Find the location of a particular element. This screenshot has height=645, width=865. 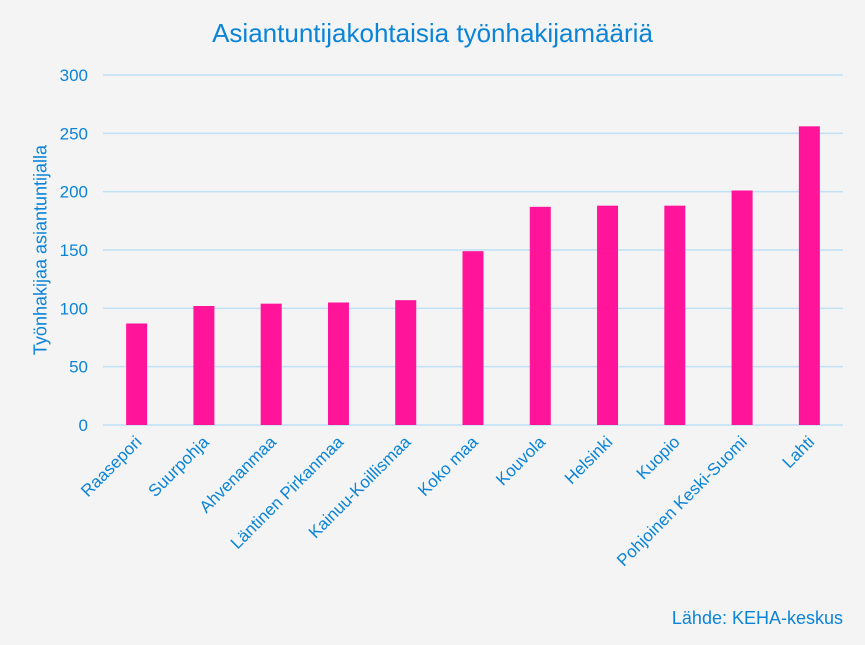

x-tick-label: Kouvola is located at coordinates (520, 460).